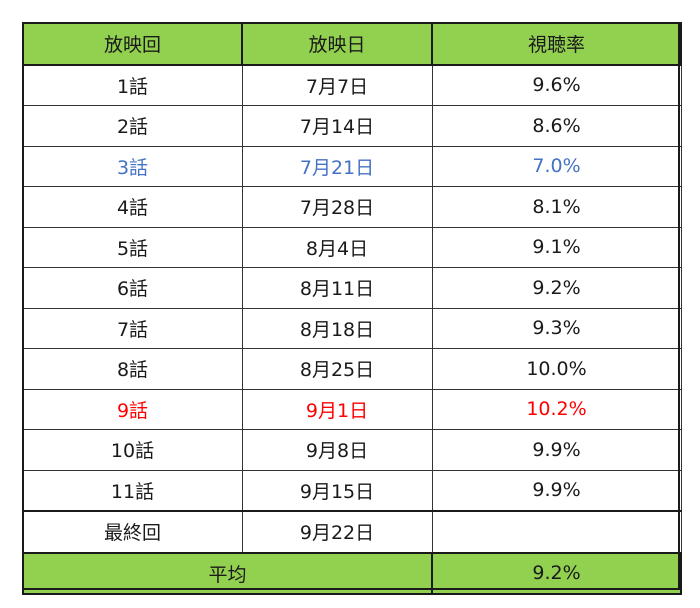 This screenshot has height=608, width=700. What do you see at coordinates (556, 85) in the screenshot?
I see `rating-cell: 9.6%` at bounding box center [556, 85].